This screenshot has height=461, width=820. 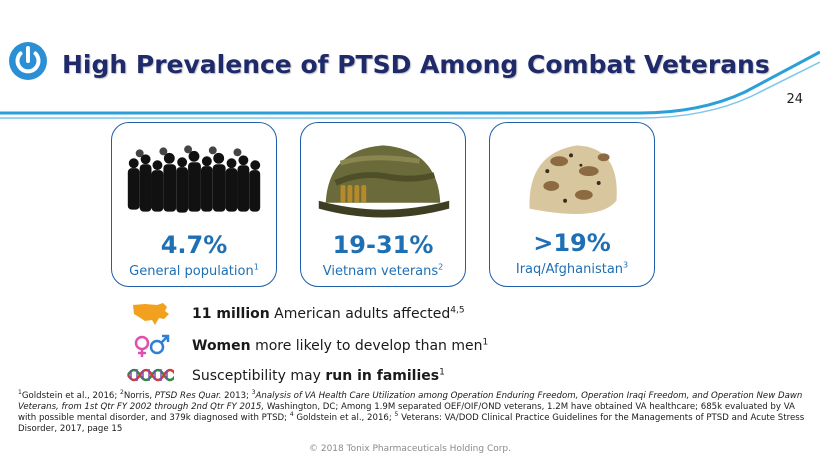 I want to click on fact-families: Susceptibility may run in families1, so click(x=318, y=375).